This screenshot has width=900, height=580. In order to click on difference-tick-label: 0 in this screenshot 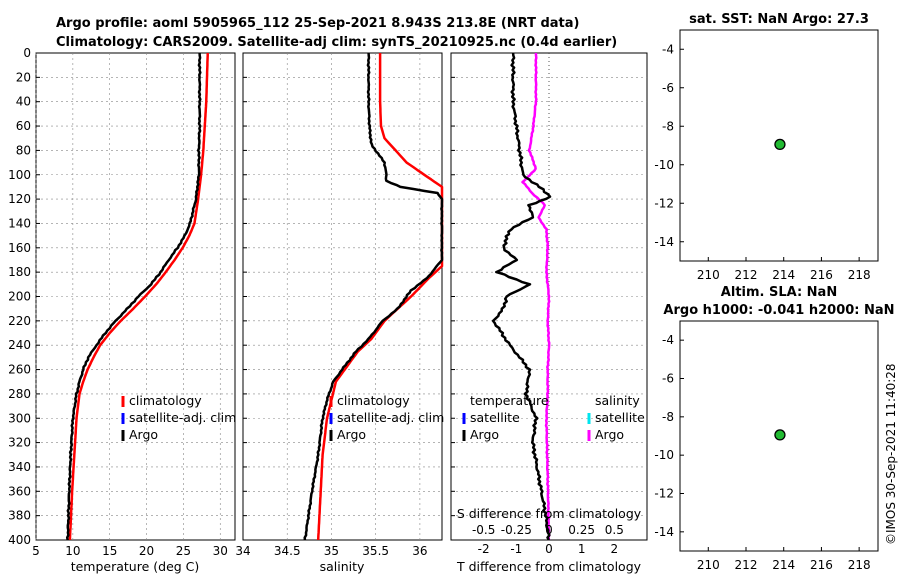, I will do `click(549, 549)`.